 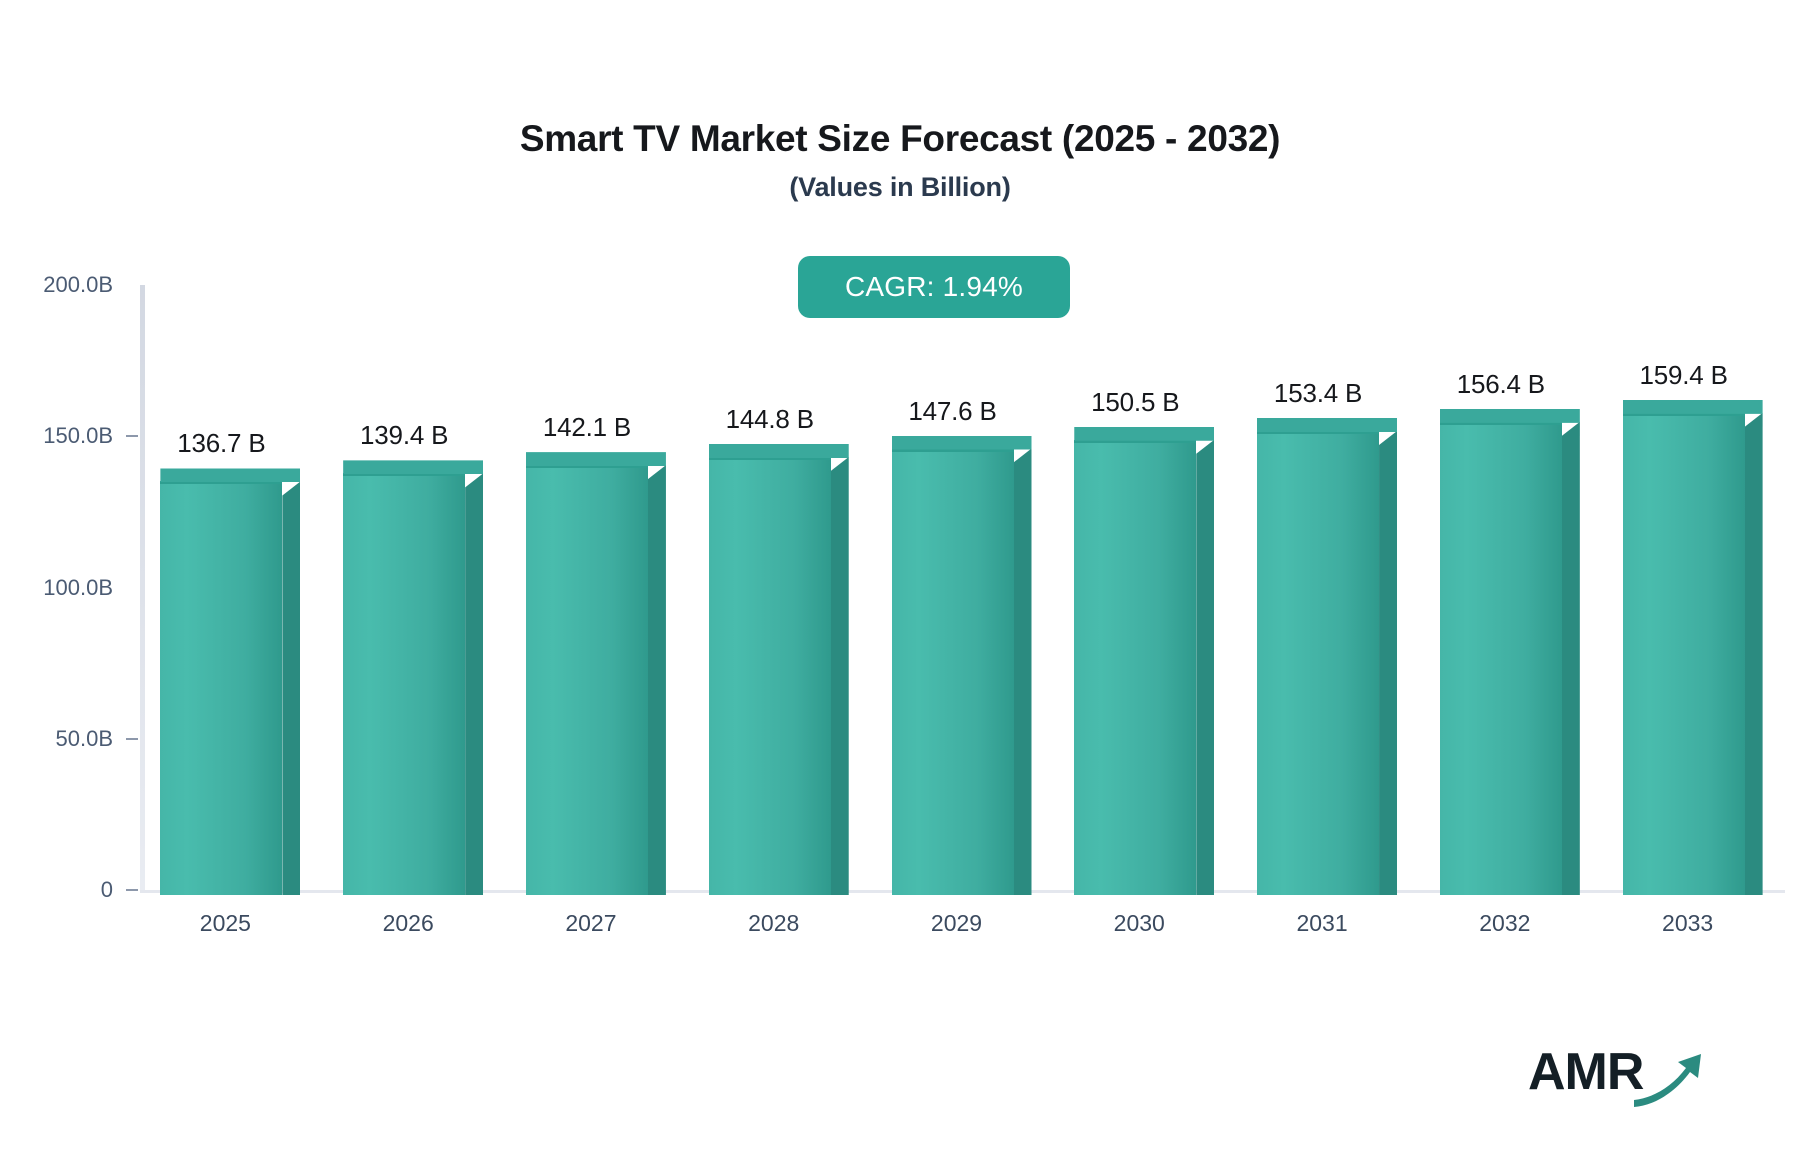 I want to click on amr-logo-text: AMR, so click(x=1586, y=1072).